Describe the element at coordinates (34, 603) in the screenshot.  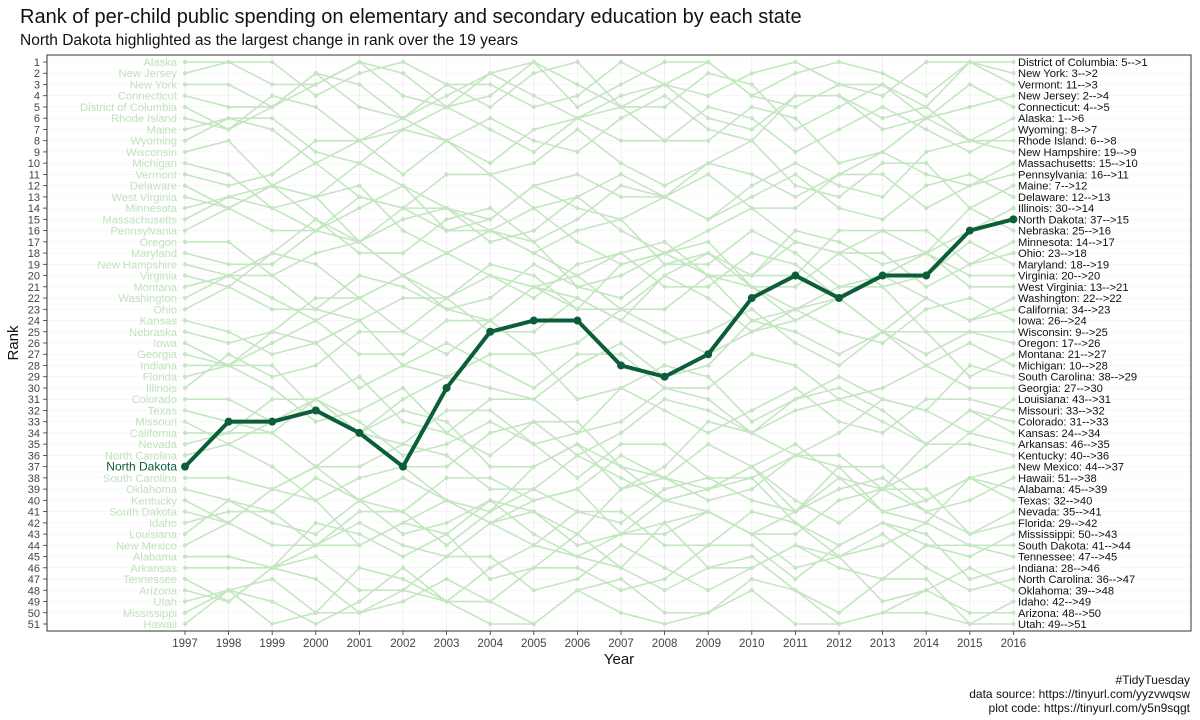
I see `y-tick-label: 49` at that location.